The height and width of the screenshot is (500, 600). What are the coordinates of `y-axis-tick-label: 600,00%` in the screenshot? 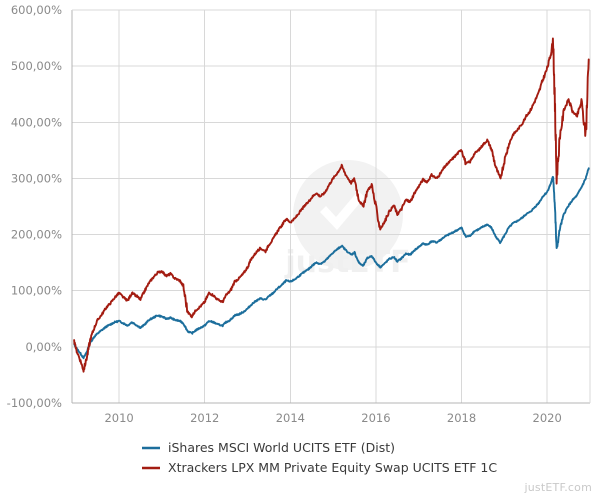 It's located at (36, 10).